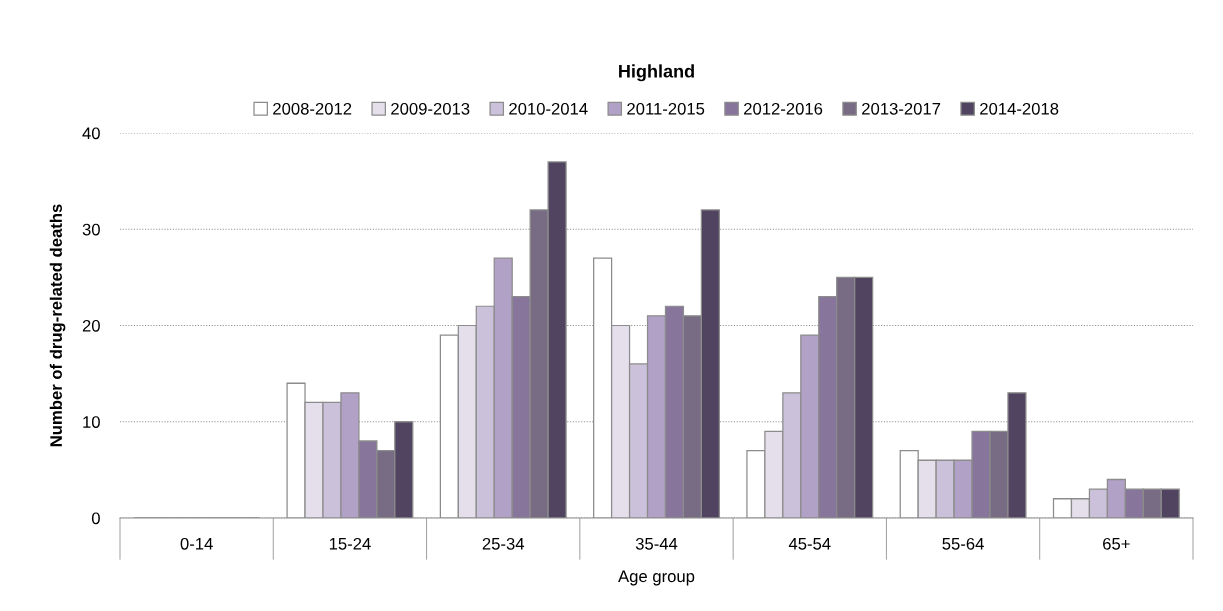  I want to click on y-tick-label: 10, so click(91, 422).